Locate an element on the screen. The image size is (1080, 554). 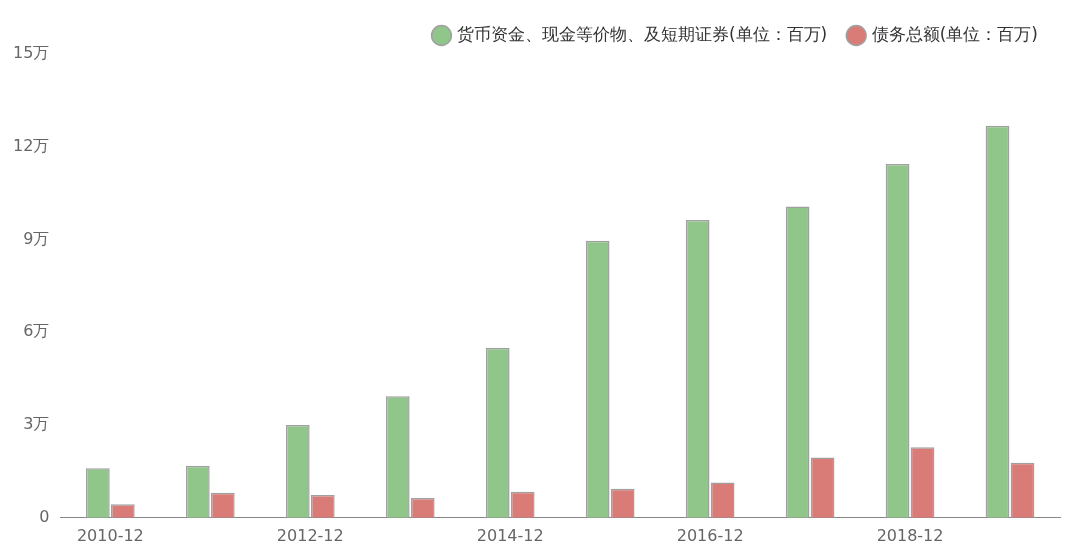
legend-label: 债务总额(单位：百万) is located at coordinates (954, 33).